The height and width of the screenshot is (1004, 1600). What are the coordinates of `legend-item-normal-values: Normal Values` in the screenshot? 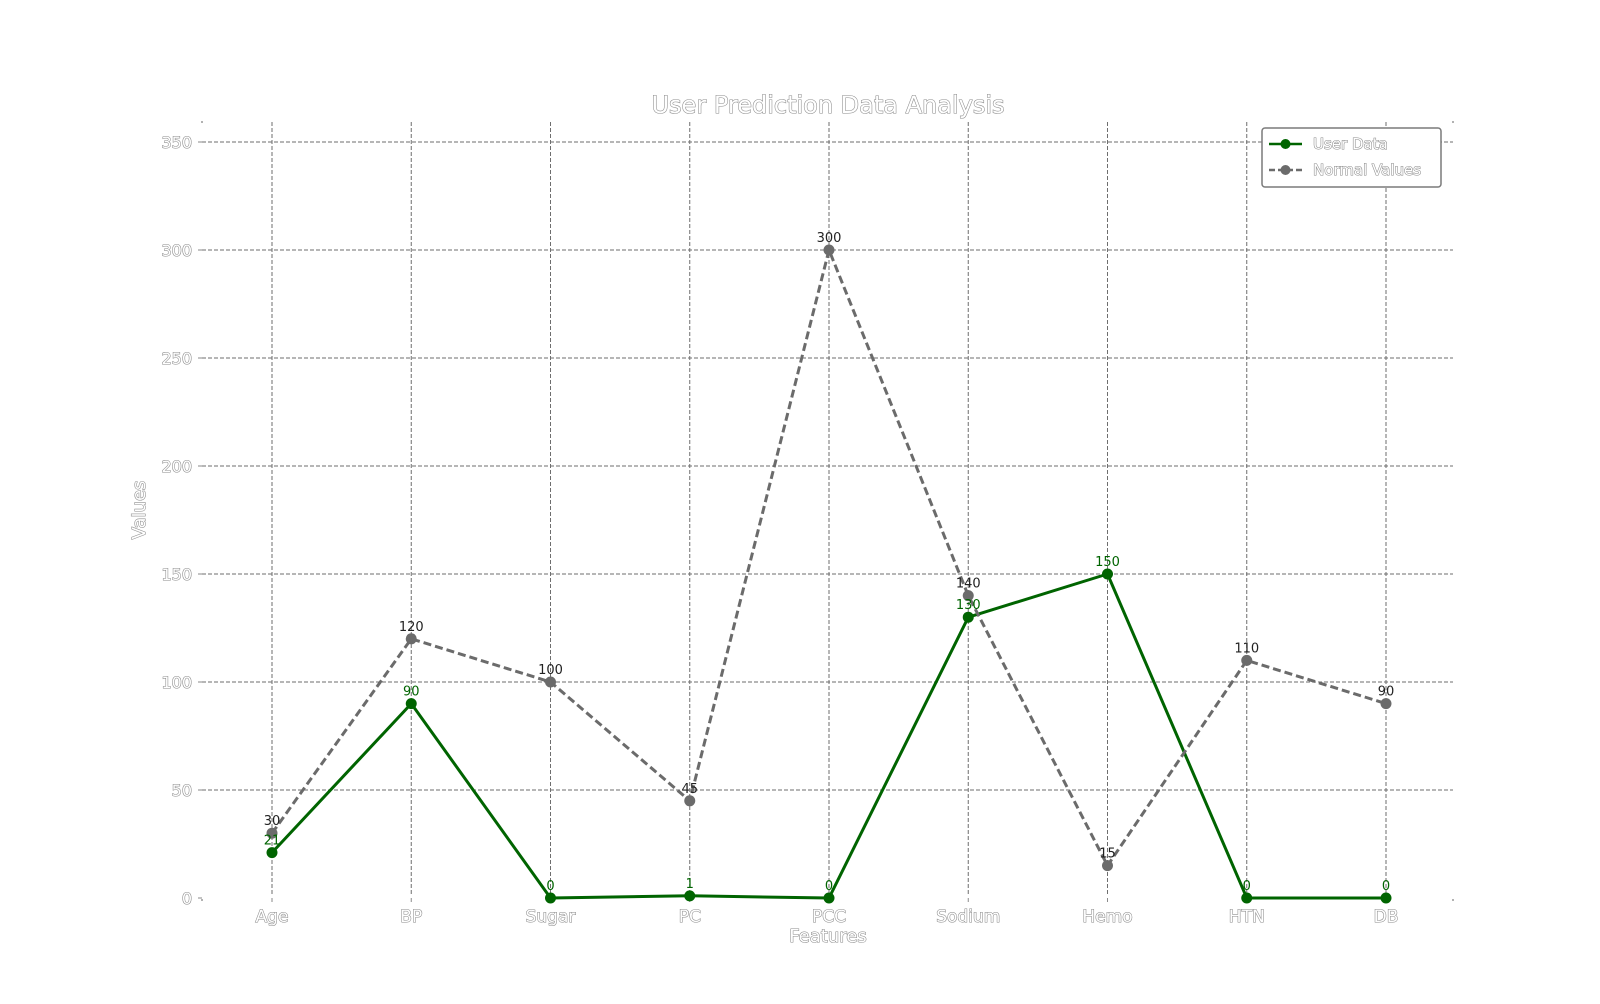 It's located at (1345, 170).